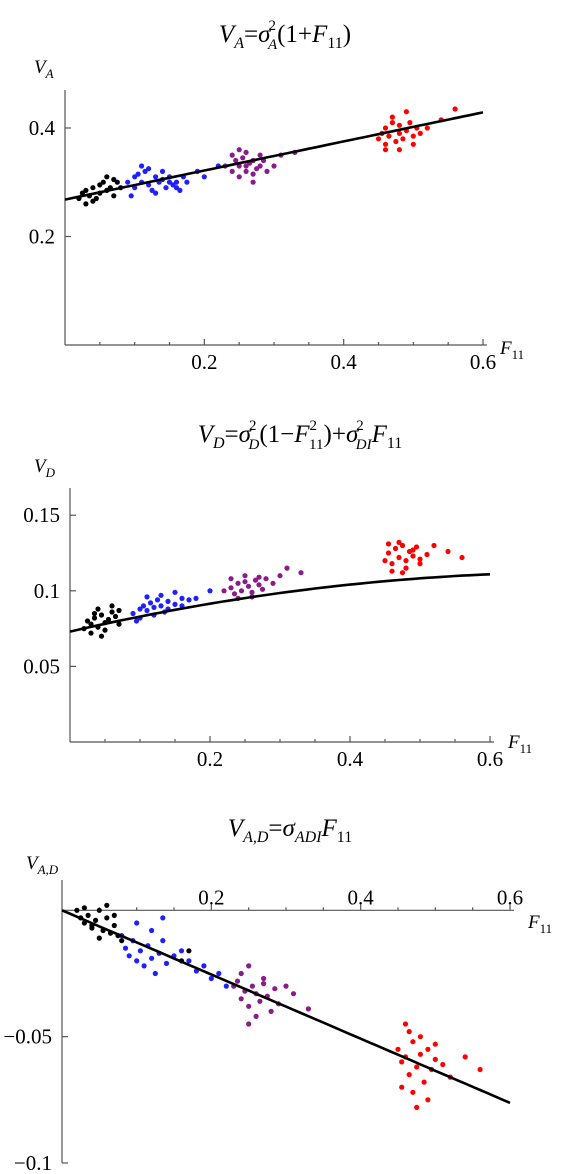 This screenshot has width=580, height=1174. What do you see at coordinates (285, 35) in the screenshot?
I see `chart-title-va: VA=σ2 A(1+F11)` at bounding box center [285, 35].